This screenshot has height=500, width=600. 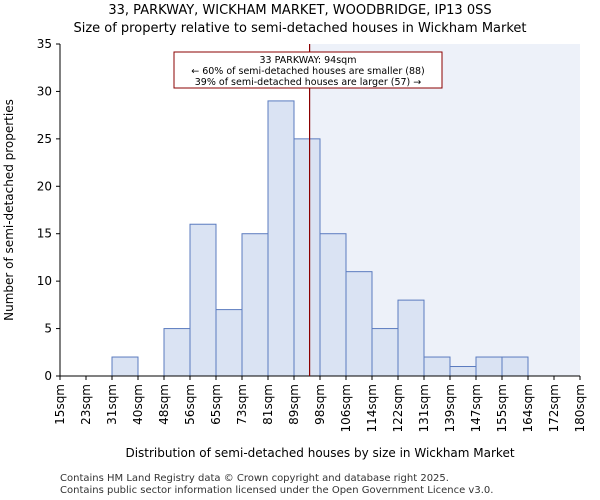 What do you see at coordinates (308, 60) in the screenshot?
I see `annotation-line-1: 33 PARKWAY: 94sqm` at bounding box center [308, 60].